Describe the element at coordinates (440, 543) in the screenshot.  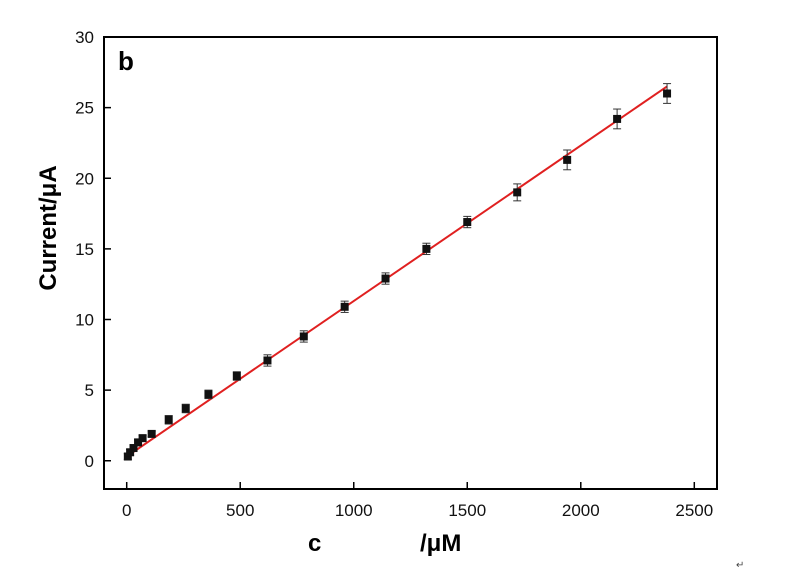
I see `x-axis-title-right: /μM` at that location.